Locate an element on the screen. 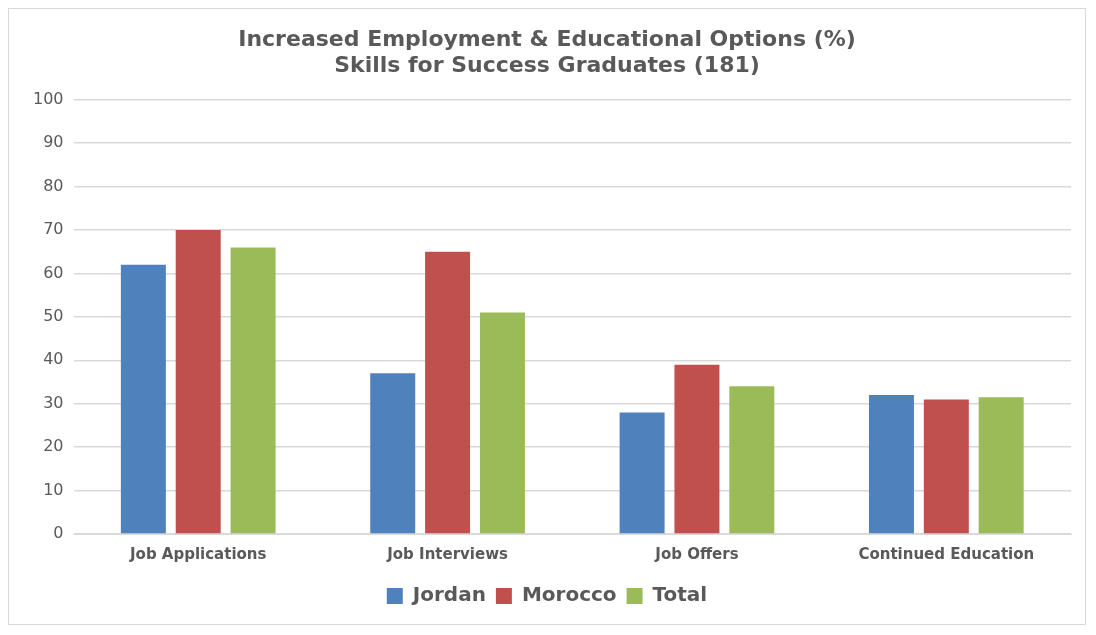  y-tick-label: 80 is located at coordinates (53, 185).